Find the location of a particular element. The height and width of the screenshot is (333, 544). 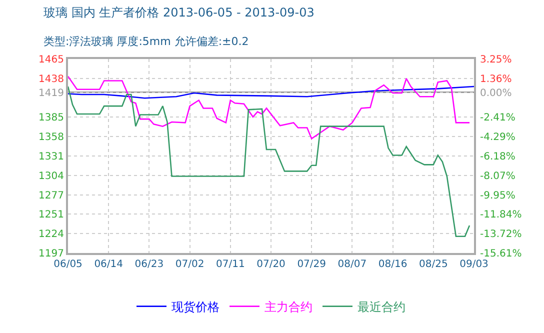

x-tick-label: 08/25 is located at coordinates (433, 264).